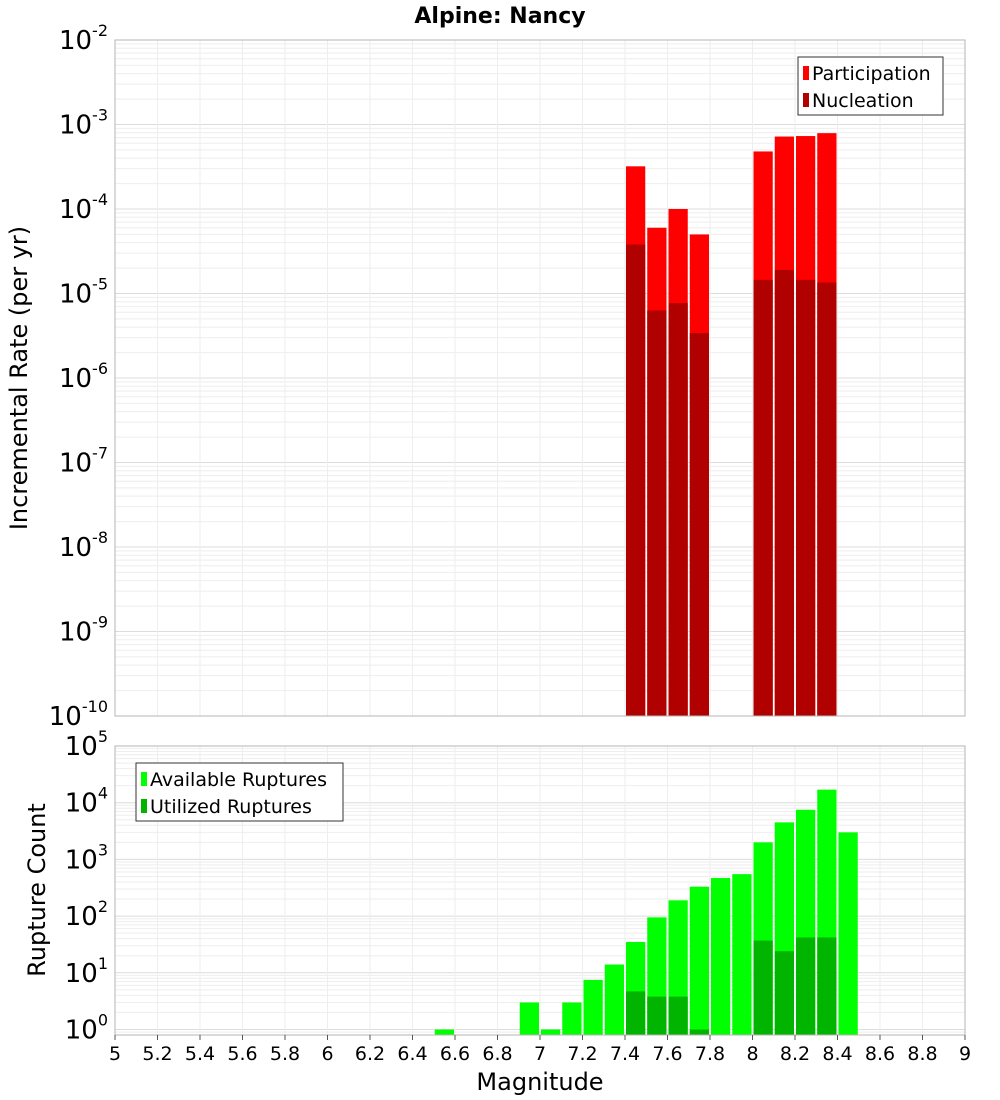 The height and width of the screenshot is (1100, 1000). I want to click on y-tick-label: 10⁴, so click(86, 801).